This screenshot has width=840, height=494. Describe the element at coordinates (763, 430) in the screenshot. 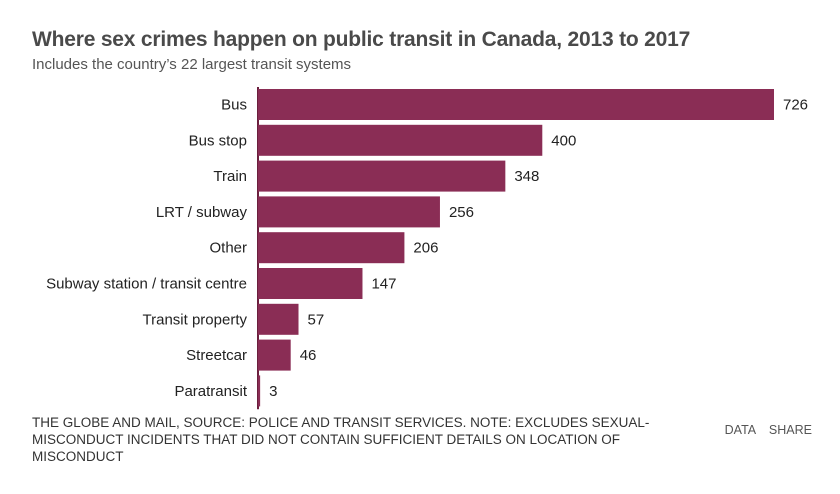

I see `chart-actions: DATA SHARE` at that location.